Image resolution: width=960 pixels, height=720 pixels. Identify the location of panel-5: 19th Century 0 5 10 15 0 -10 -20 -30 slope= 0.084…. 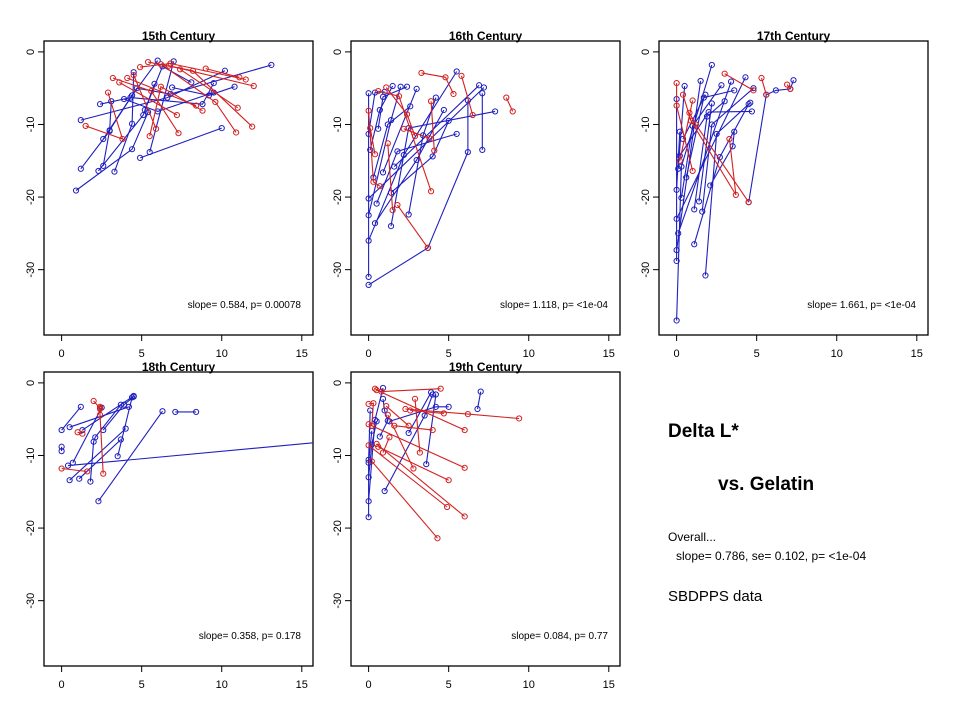
(476, 525).